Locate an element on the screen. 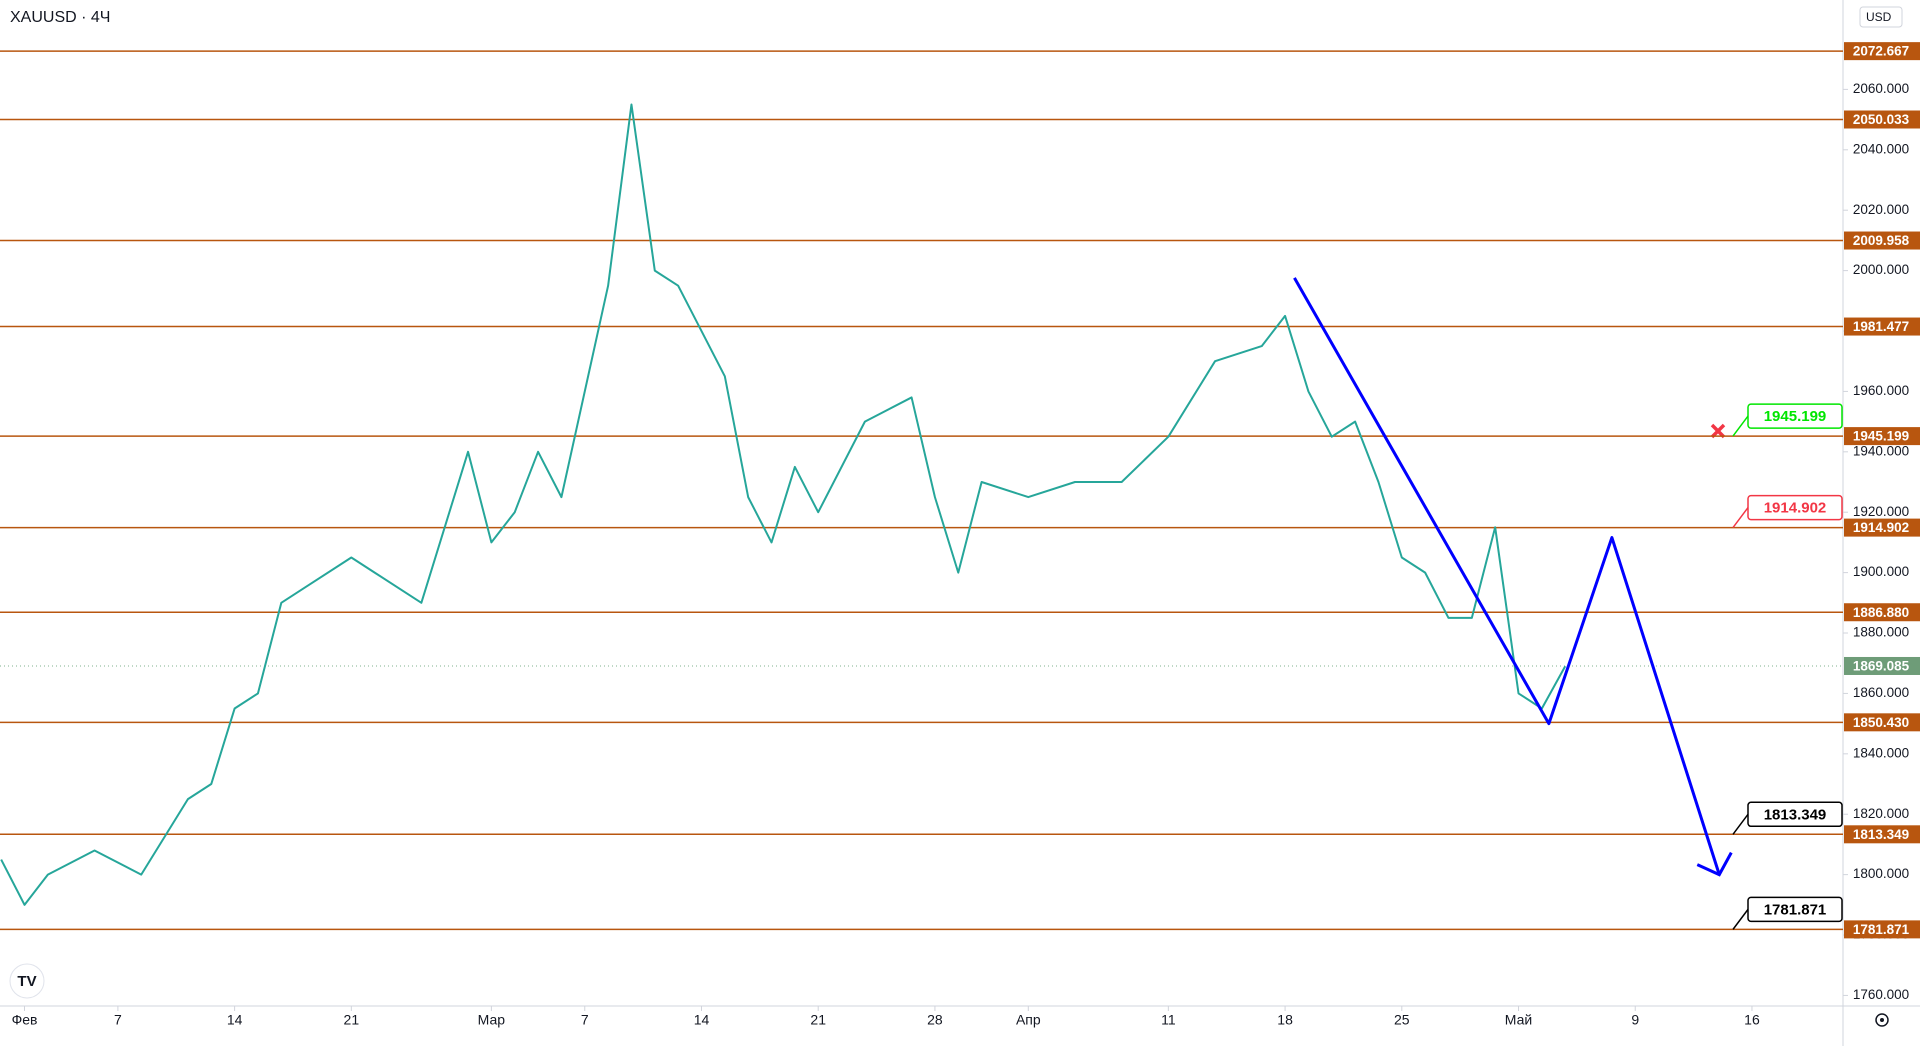 The width and height of the screenshot is (1920, 1046). chart-title: XAUUSD · 4Ч is located at coordinates (60, 17).